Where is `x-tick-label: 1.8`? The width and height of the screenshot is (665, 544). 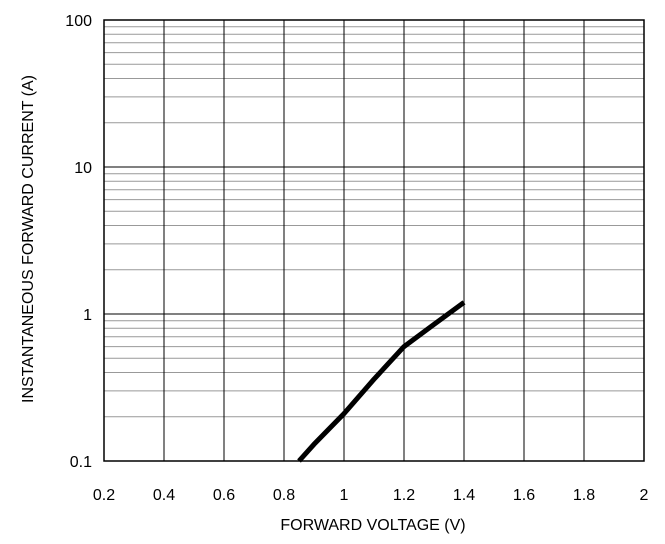
x-tick-label: 1.8 is located at coordinates (584, 495).